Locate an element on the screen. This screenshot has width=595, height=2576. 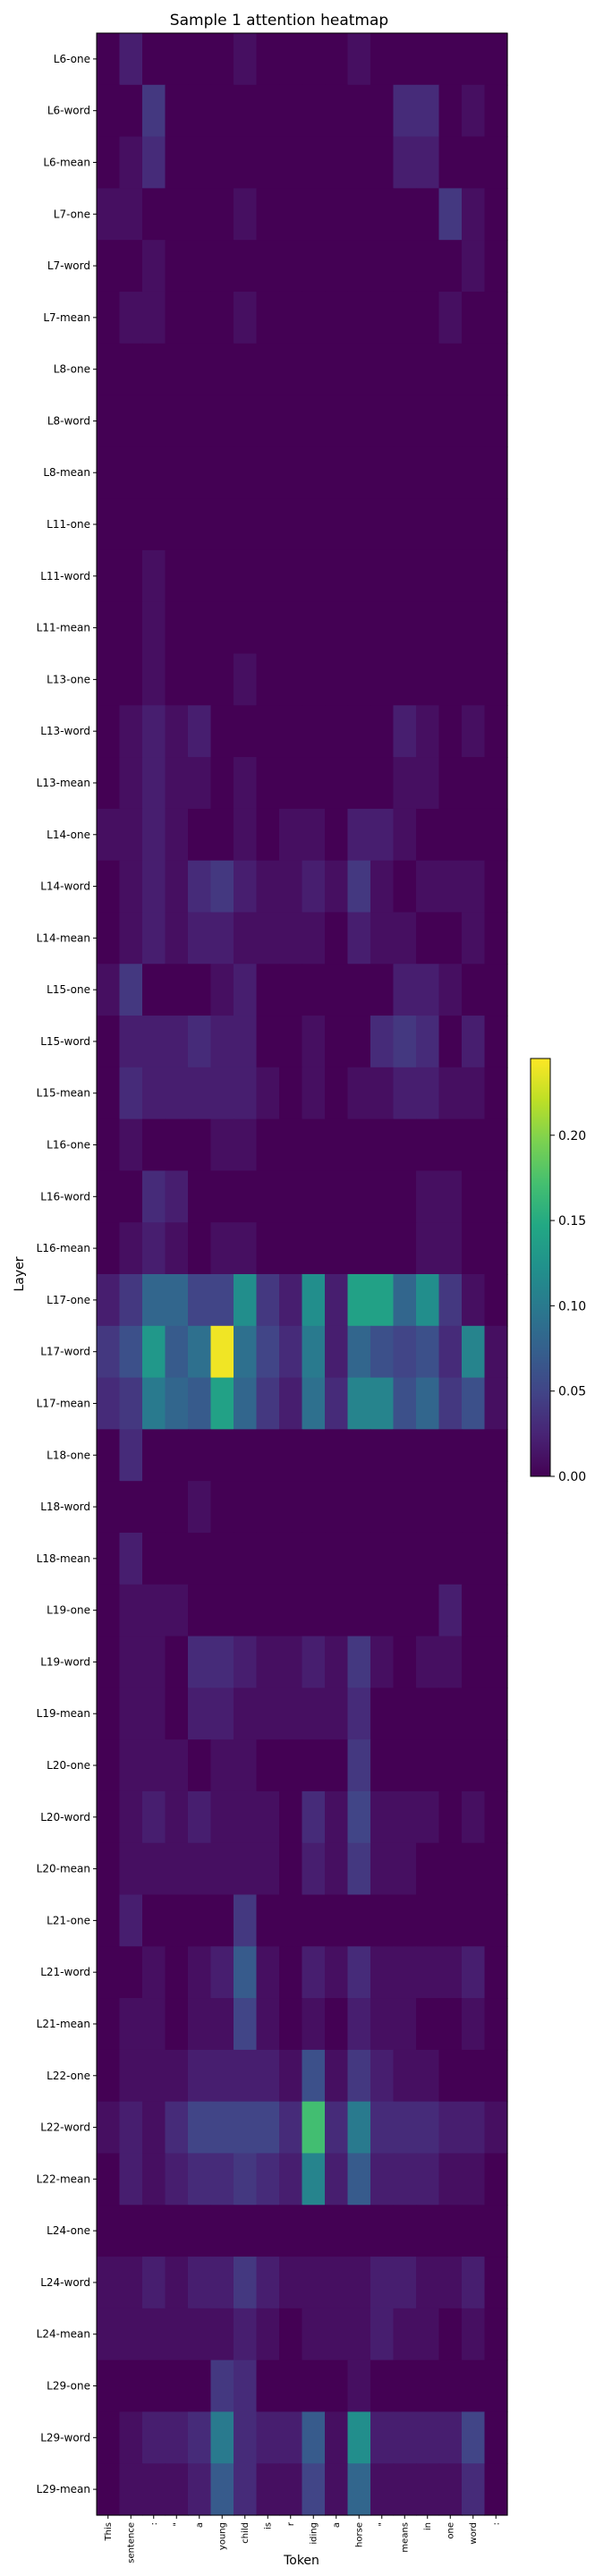
y-tick-label: L17-word is located at coordinates (65, 1352).